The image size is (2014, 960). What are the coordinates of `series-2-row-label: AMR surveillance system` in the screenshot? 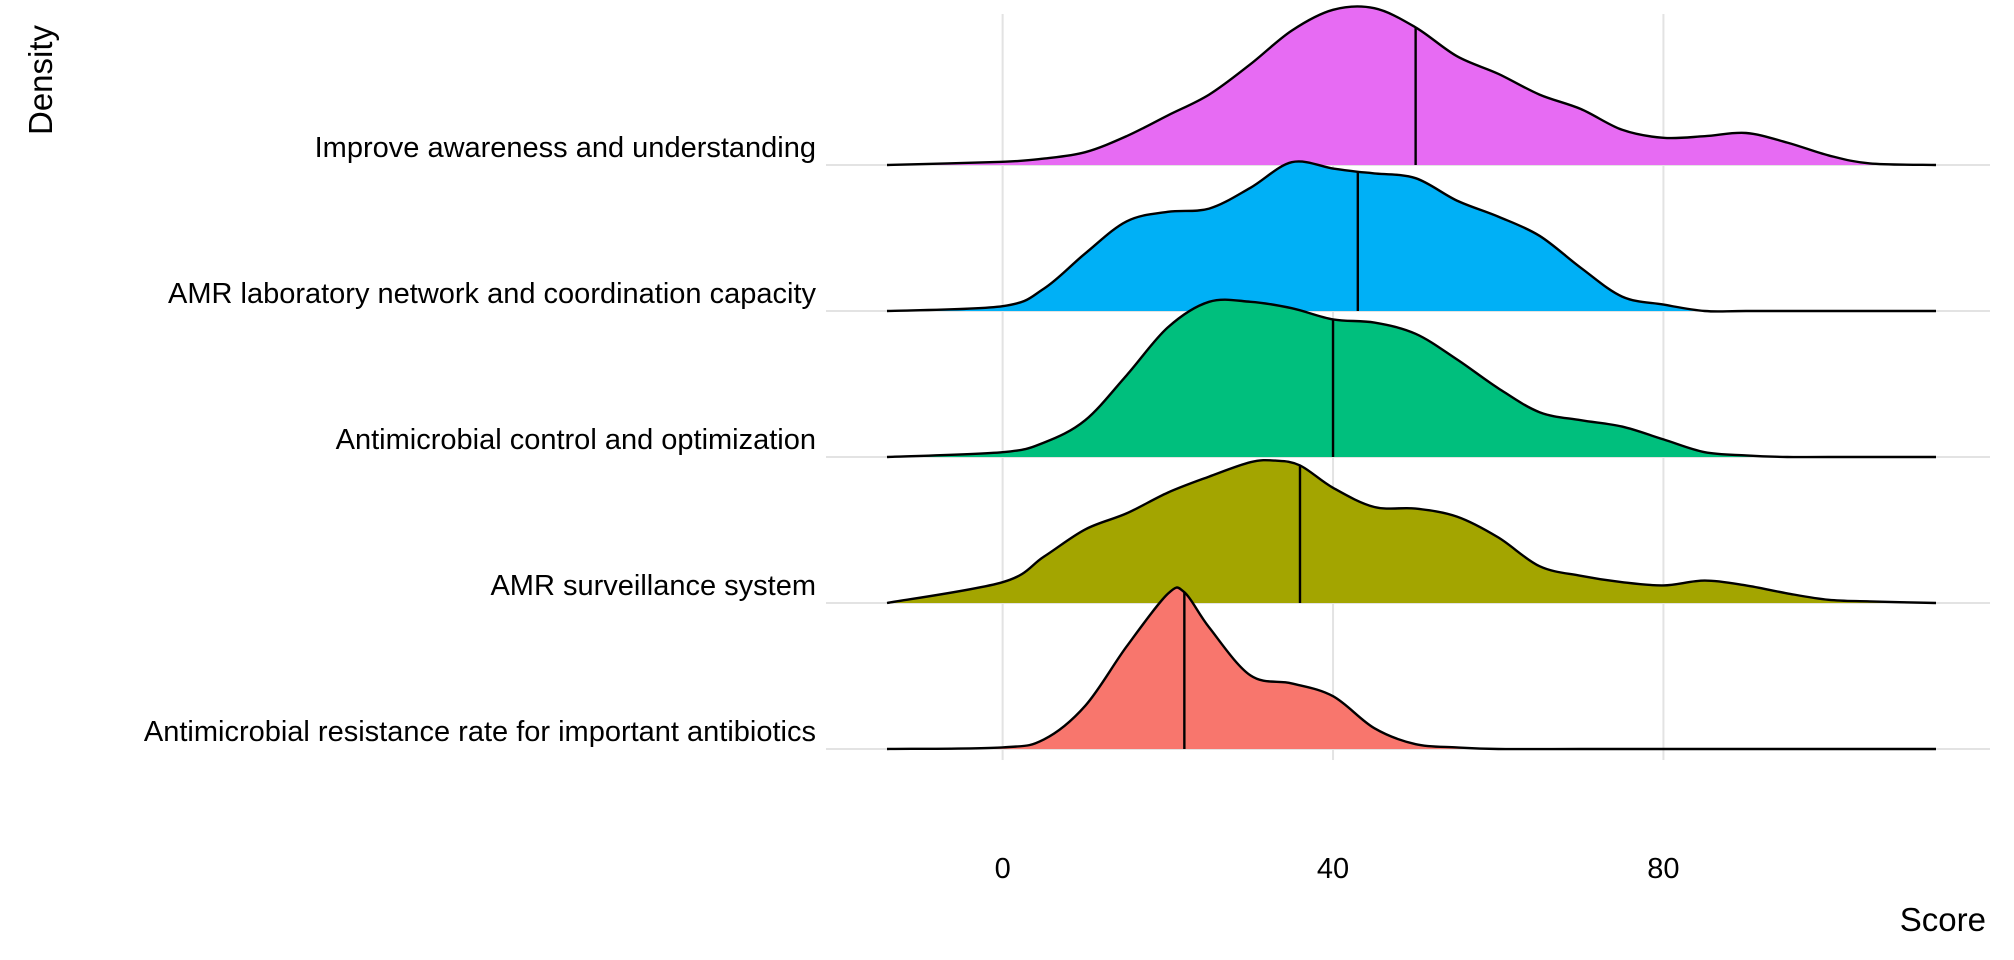 It's located at (653, 586).